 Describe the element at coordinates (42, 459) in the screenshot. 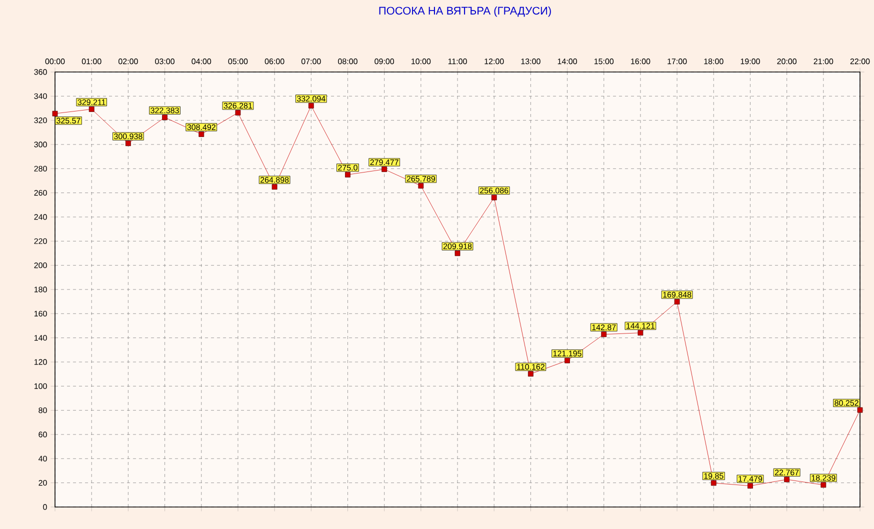

I see `y-tick-label: 40` at that location.